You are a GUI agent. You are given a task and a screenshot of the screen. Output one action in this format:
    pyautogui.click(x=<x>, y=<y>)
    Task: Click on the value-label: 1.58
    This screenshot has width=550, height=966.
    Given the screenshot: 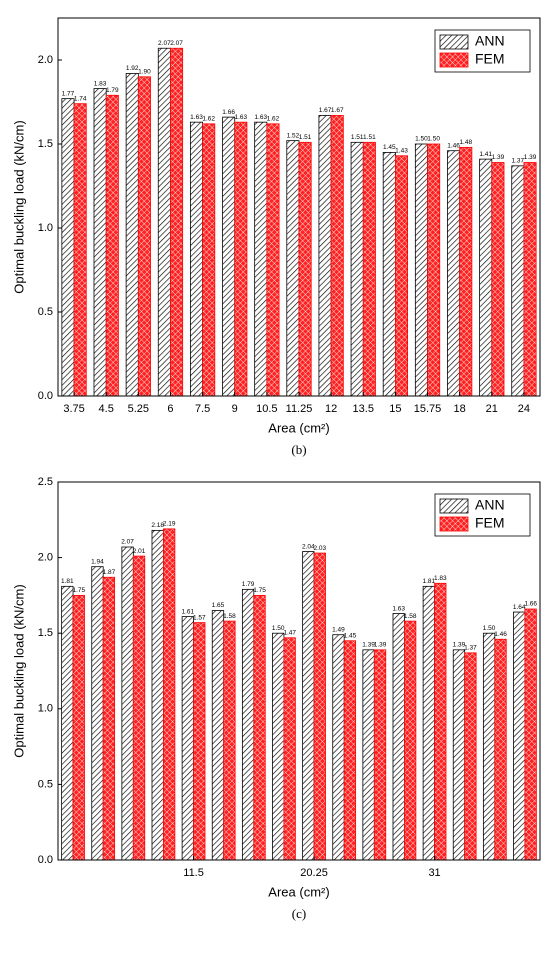 What is the action you would take?
    pyautogui.click(x=229, y=616)
    